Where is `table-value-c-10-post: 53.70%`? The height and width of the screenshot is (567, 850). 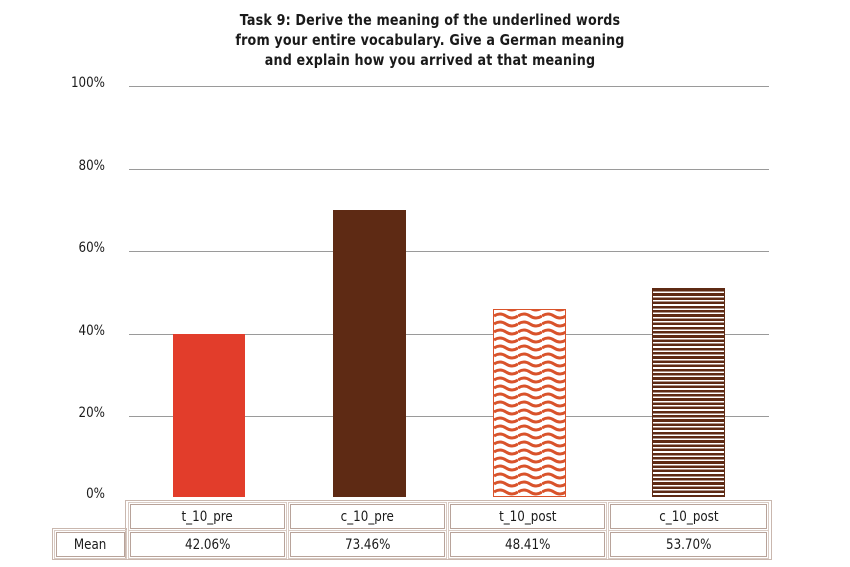 table-value-c-10-post: 53.70% is located at coordinates (688, 544).